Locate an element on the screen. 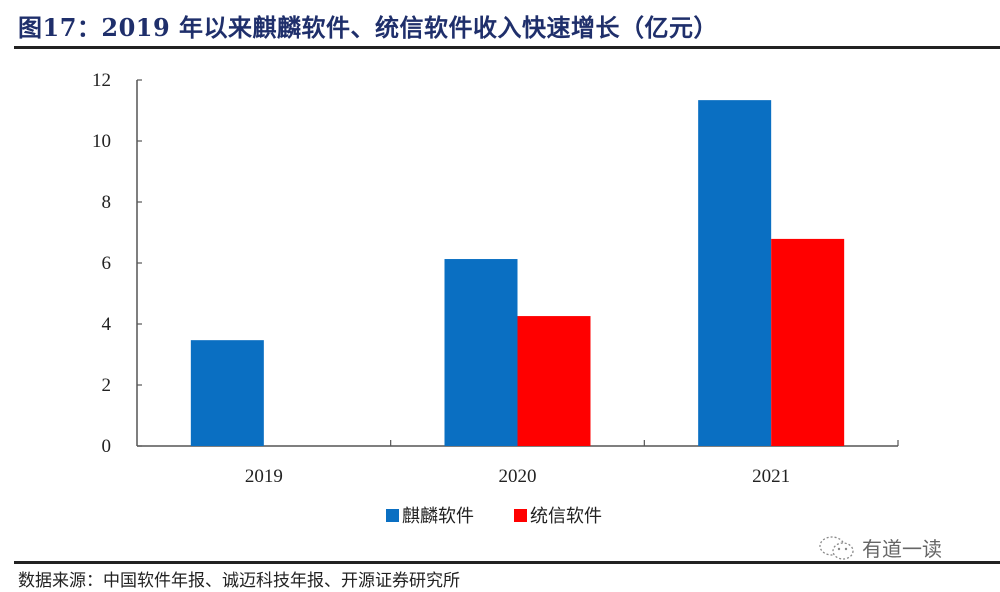 This screenshot has width=1000, height=592. legend: 麒麟软件 统信软件 is located at coordinates (494, 516).